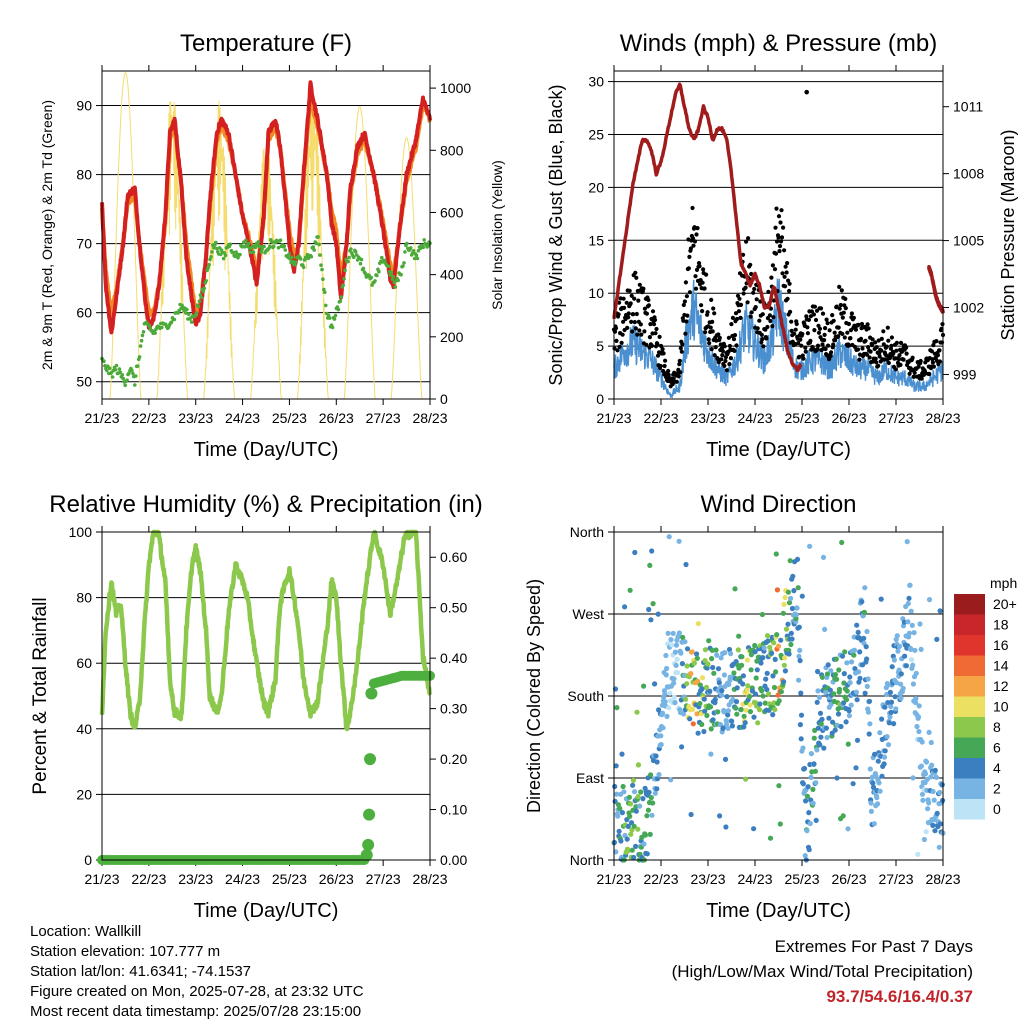 The height and width of the screenshot is (1024, 1024). Describe the element at coordinates (371, 693) in the screenshot. I see `precip-point` at that location.